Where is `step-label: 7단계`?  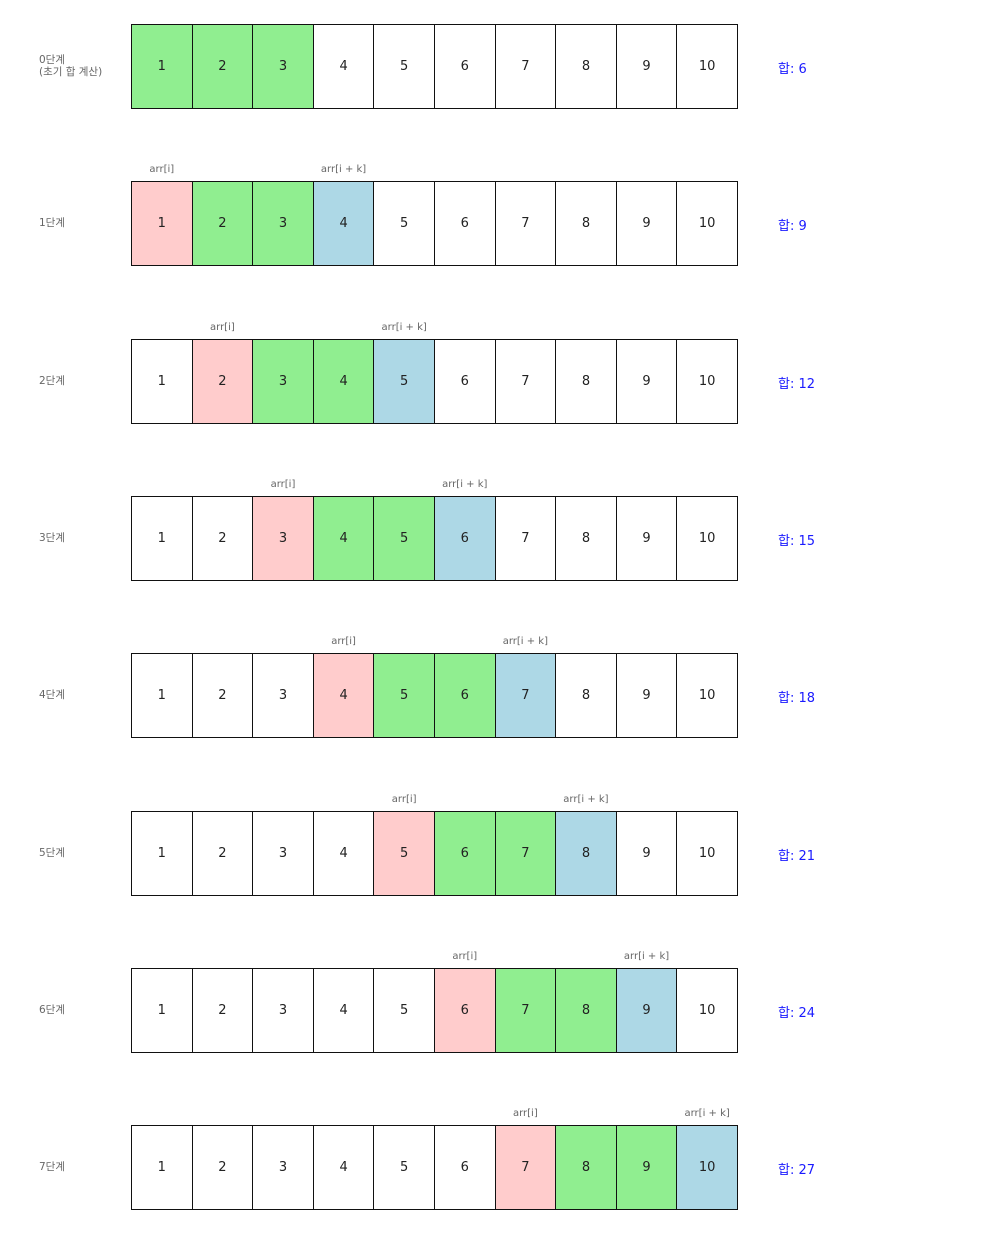 step-label: 7단계 is located at coordinates (52, 1167).